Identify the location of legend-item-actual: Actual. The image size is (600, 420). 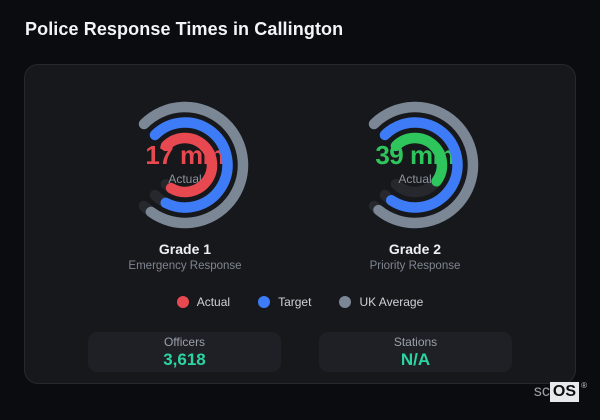
(203, 302).